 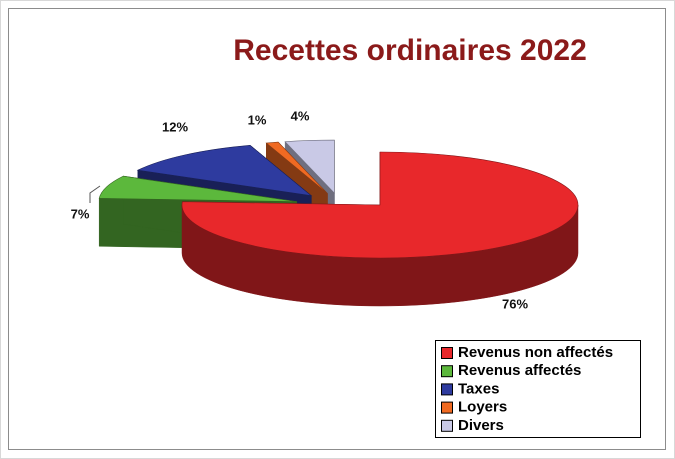 What do you see at coordinates (515, 303) in the screenshot?
I see `data-label: 76%` at bounding box center [515, 303].